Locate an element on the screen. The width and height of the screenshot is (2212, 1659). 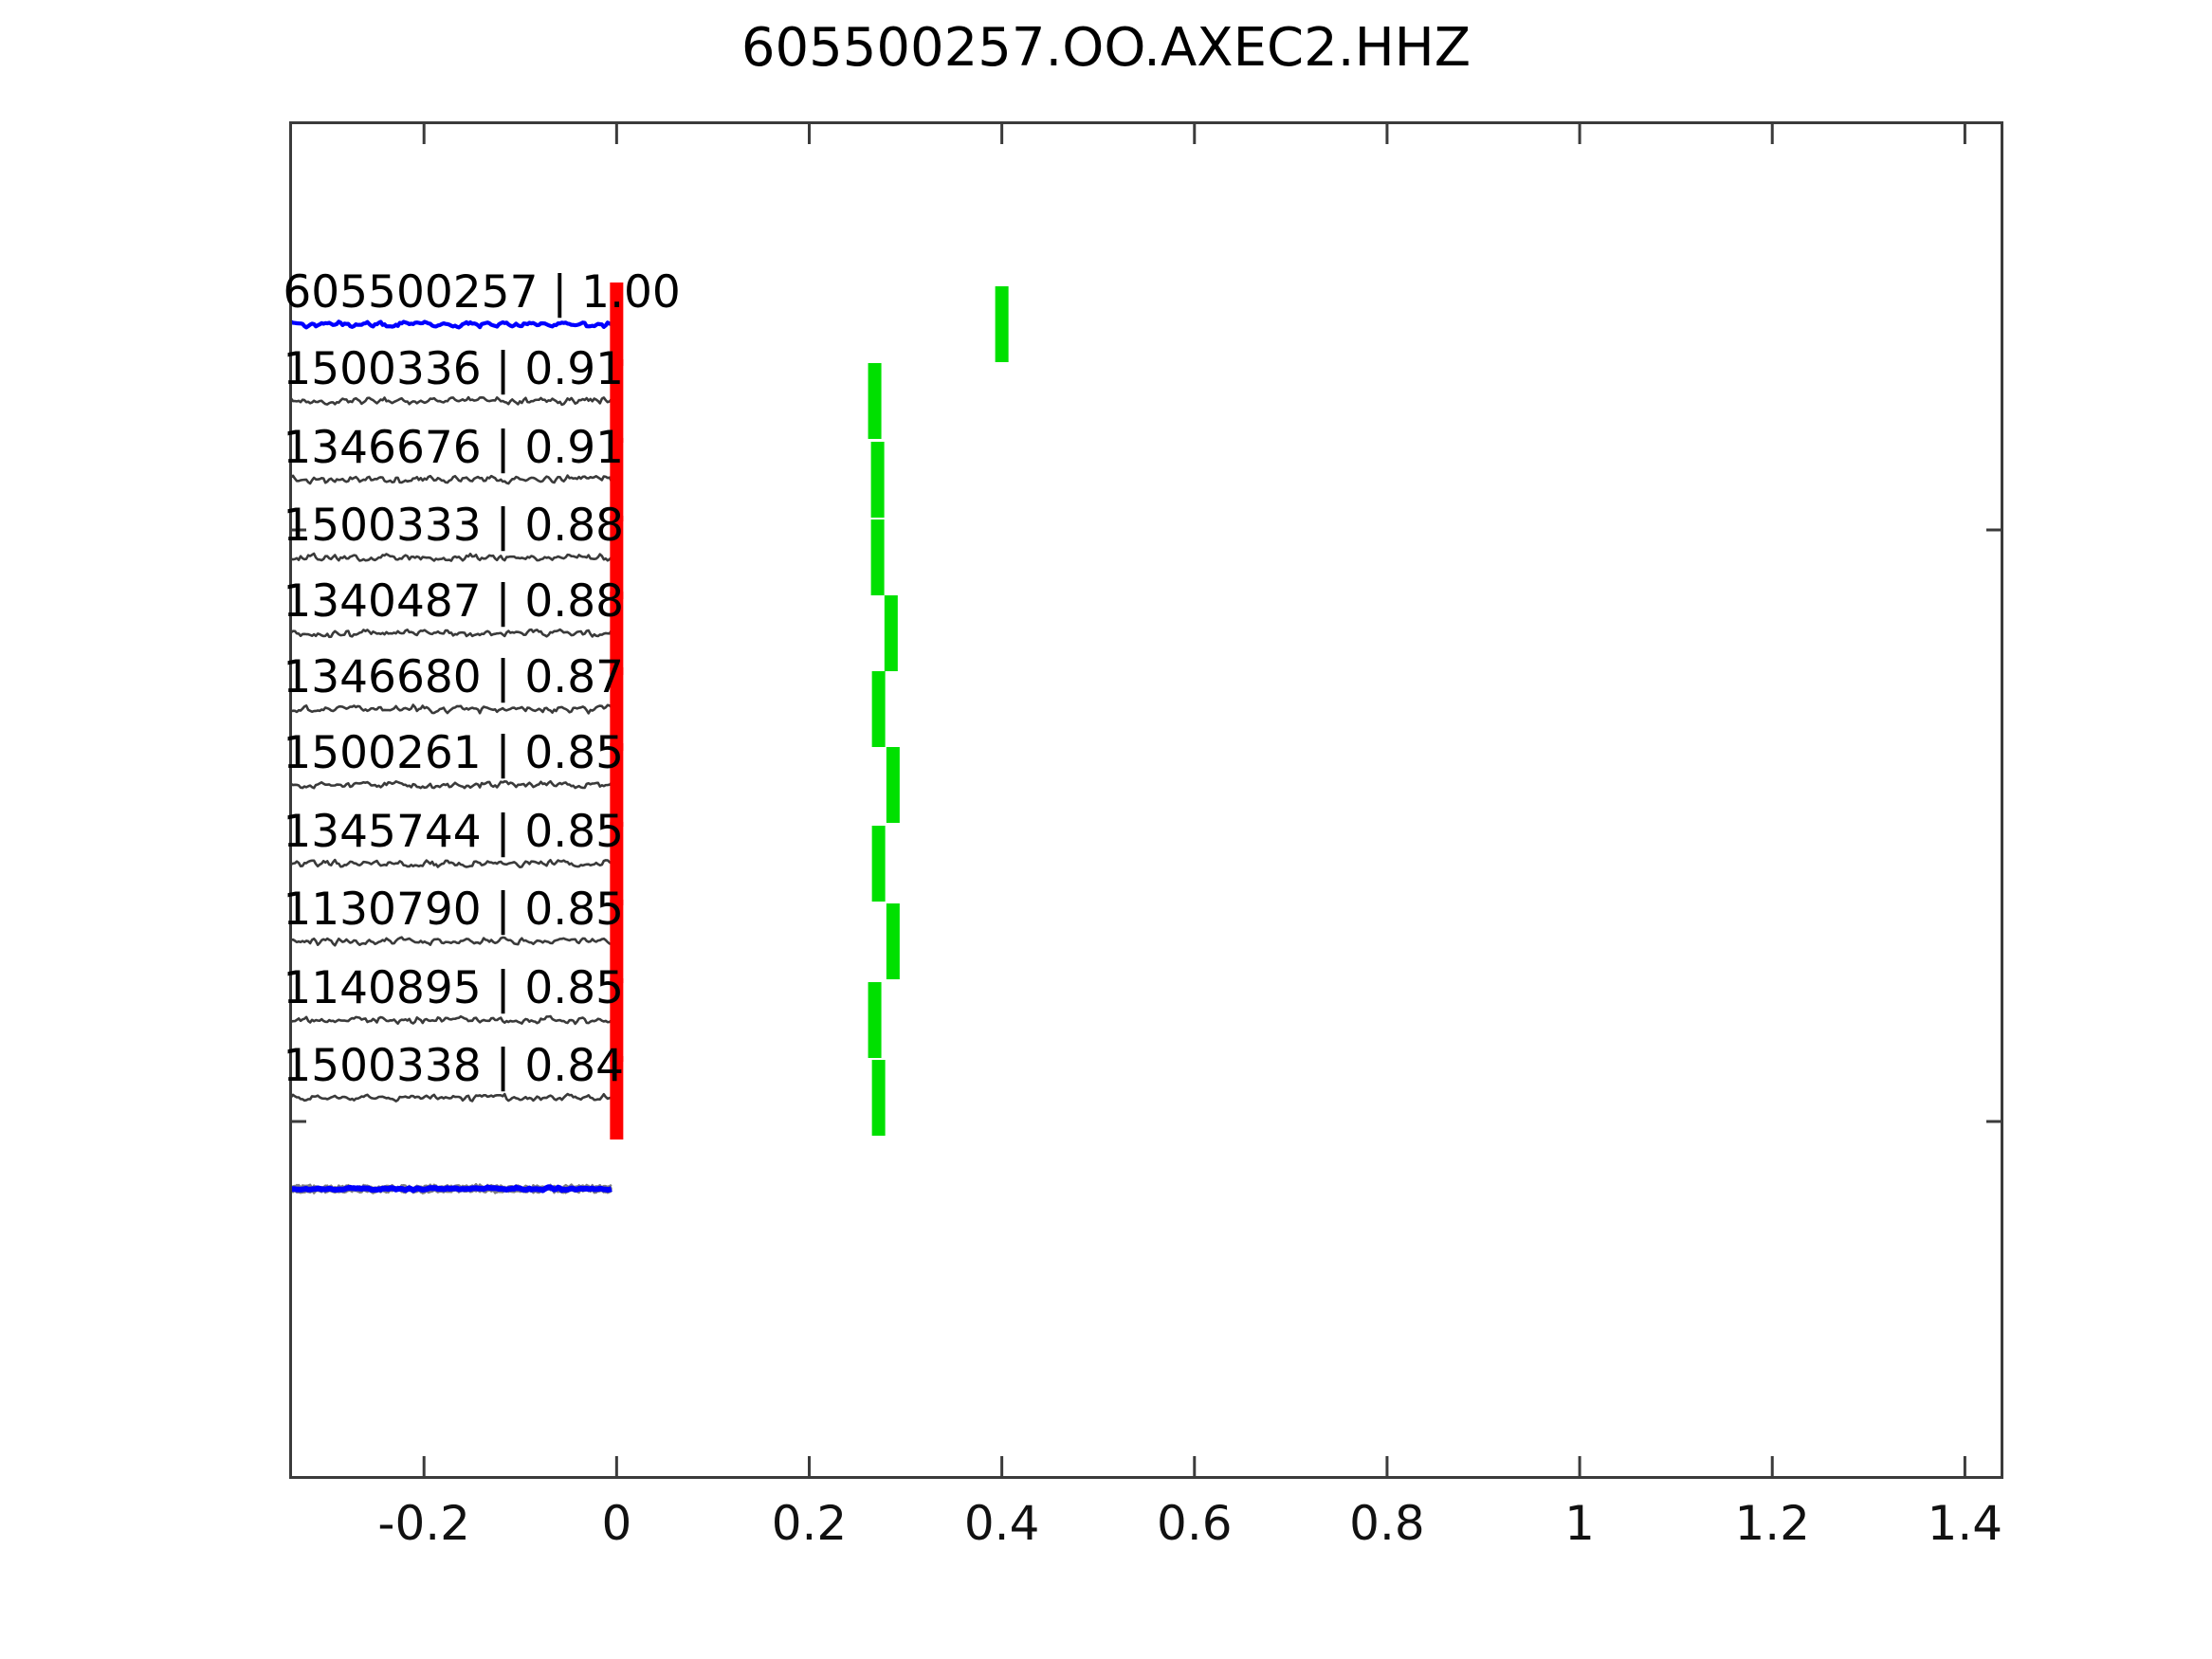
trace-label: 1500261 | 0.85 is located at coordinates (454, 753).